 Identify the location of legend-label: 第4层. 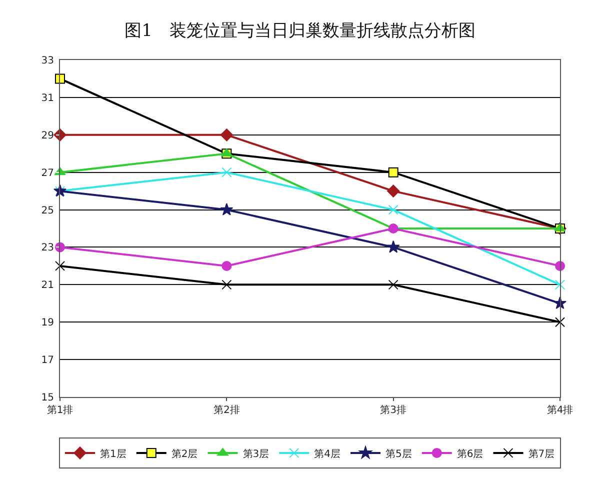
(327, 454).